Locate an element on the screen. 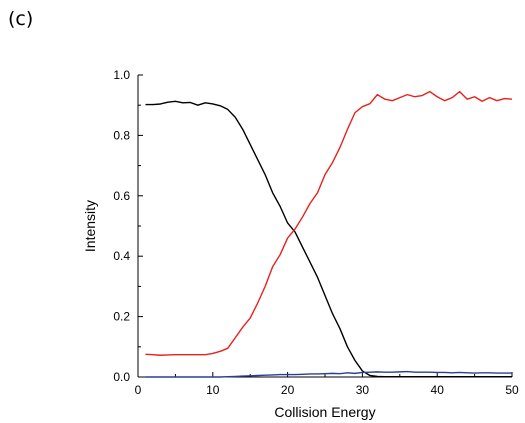  x-axis-title: Collision Energy is located at coordinates (324, 412).